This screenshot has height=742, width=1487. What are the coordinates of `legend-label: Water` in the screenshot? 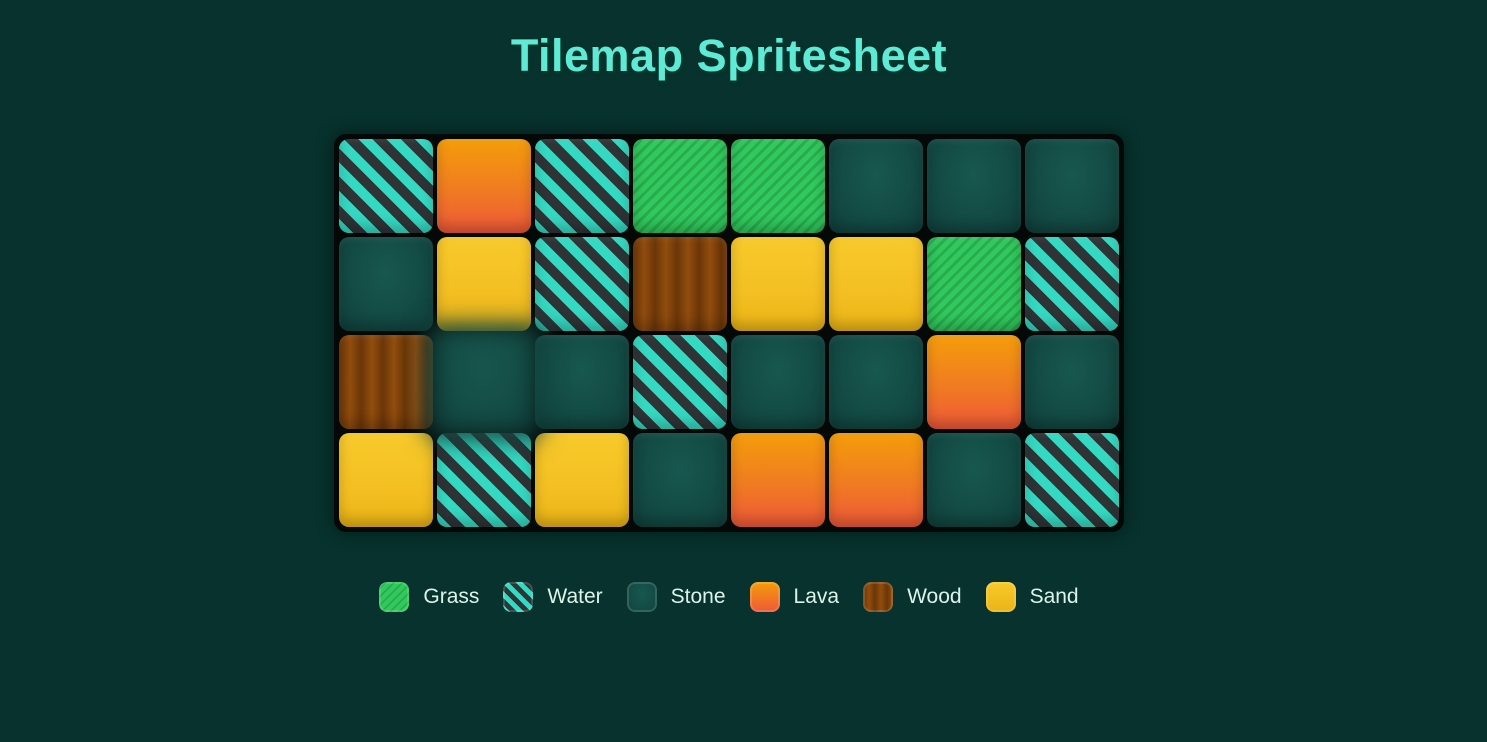 It's located at (575, 596).